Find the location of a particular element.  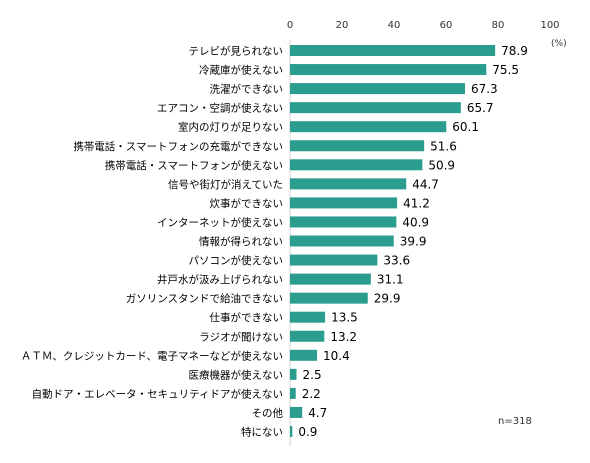

category-label: テレビが見られない is located at coordinates (236, 51).